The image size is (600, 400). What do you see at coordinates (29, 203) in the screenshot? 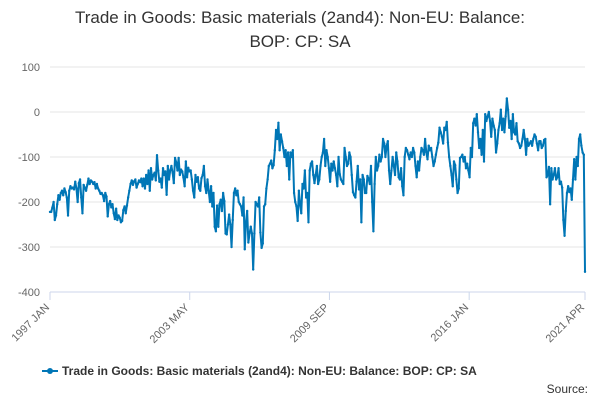
I see `y-tick-label-3: -200` at bounding box center [29, 203].